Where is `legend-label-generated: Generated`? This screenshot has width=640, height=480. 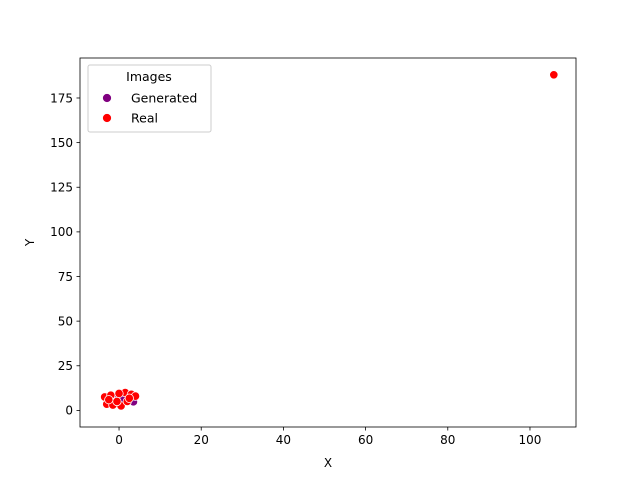
legend-label-generated: Generated is located at coordinates (164, 98).